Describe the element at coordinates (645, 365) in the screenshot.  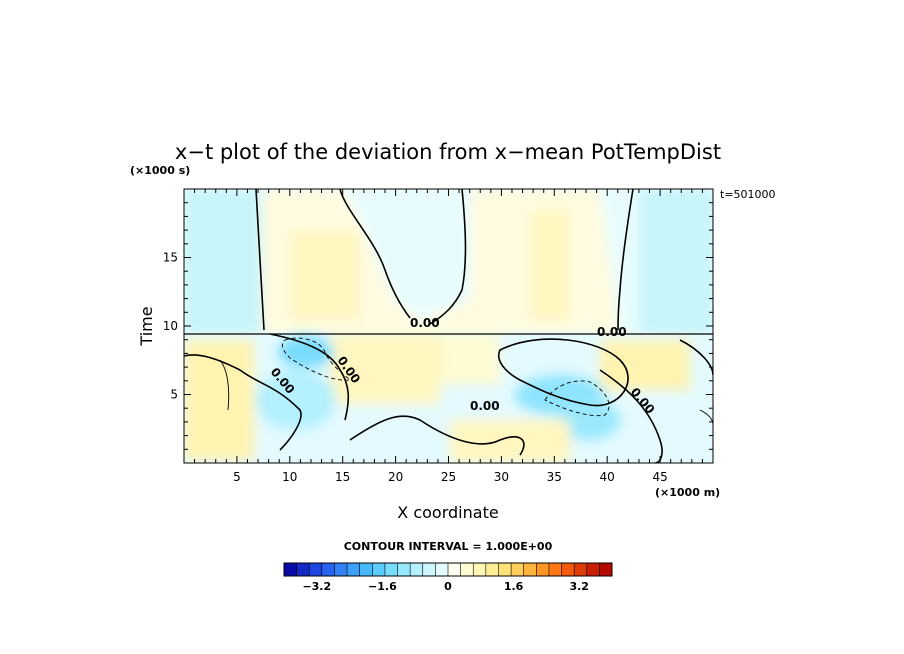
I see `field-lower-right-yellow` at that location.